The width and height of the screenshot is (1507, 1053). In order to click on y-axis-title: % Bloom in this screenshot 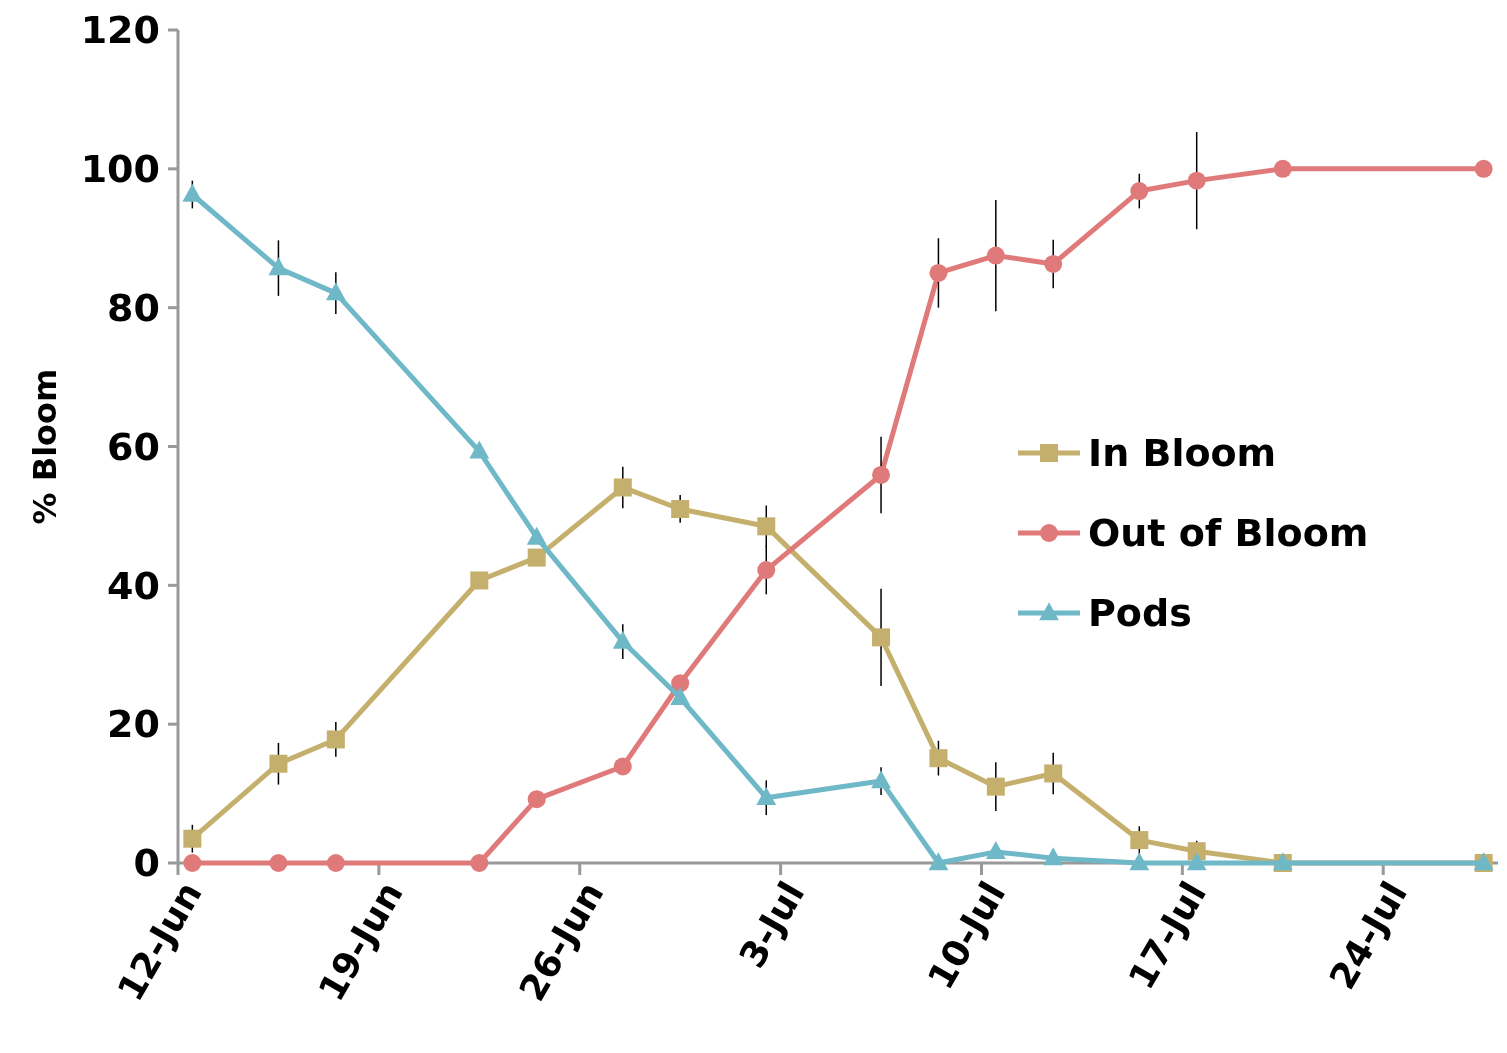, I will do `click(45, 446)`.